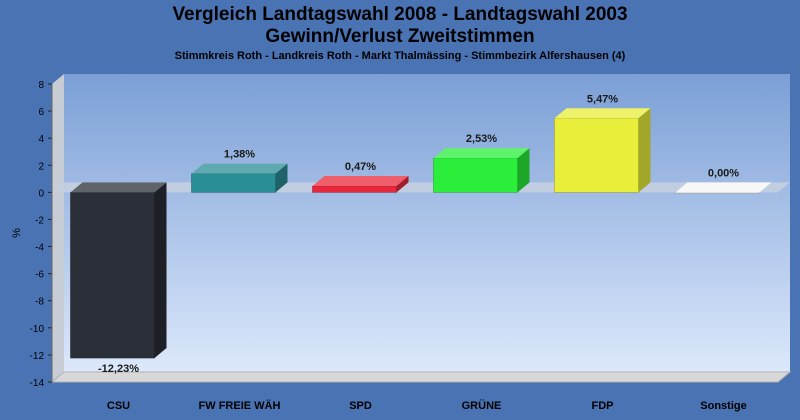  What do you see at coordinates (41, 166) in the screenshot?
I see `y-tick-label: 2` at bounding box center [41, 166].